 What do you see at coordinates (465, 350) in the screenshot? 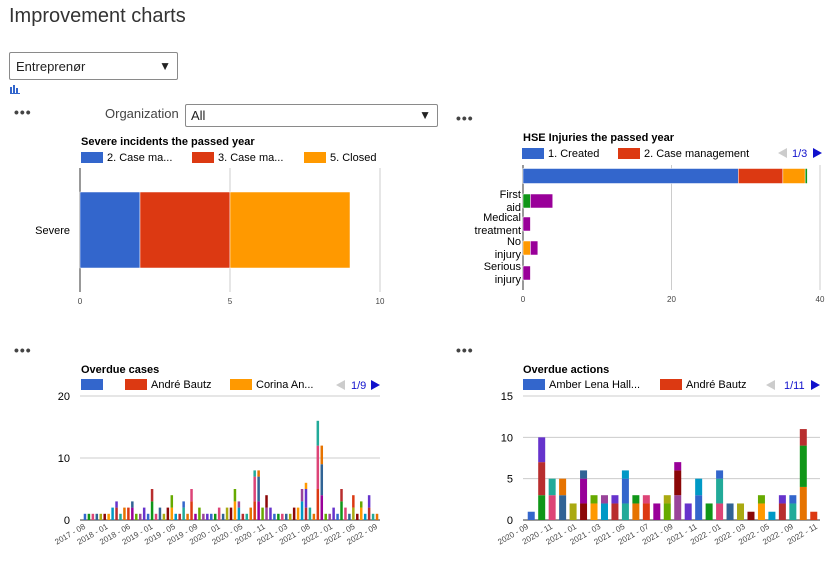
I see `overdue-actions-menu-button: •••` at bounding box center [465, 350].